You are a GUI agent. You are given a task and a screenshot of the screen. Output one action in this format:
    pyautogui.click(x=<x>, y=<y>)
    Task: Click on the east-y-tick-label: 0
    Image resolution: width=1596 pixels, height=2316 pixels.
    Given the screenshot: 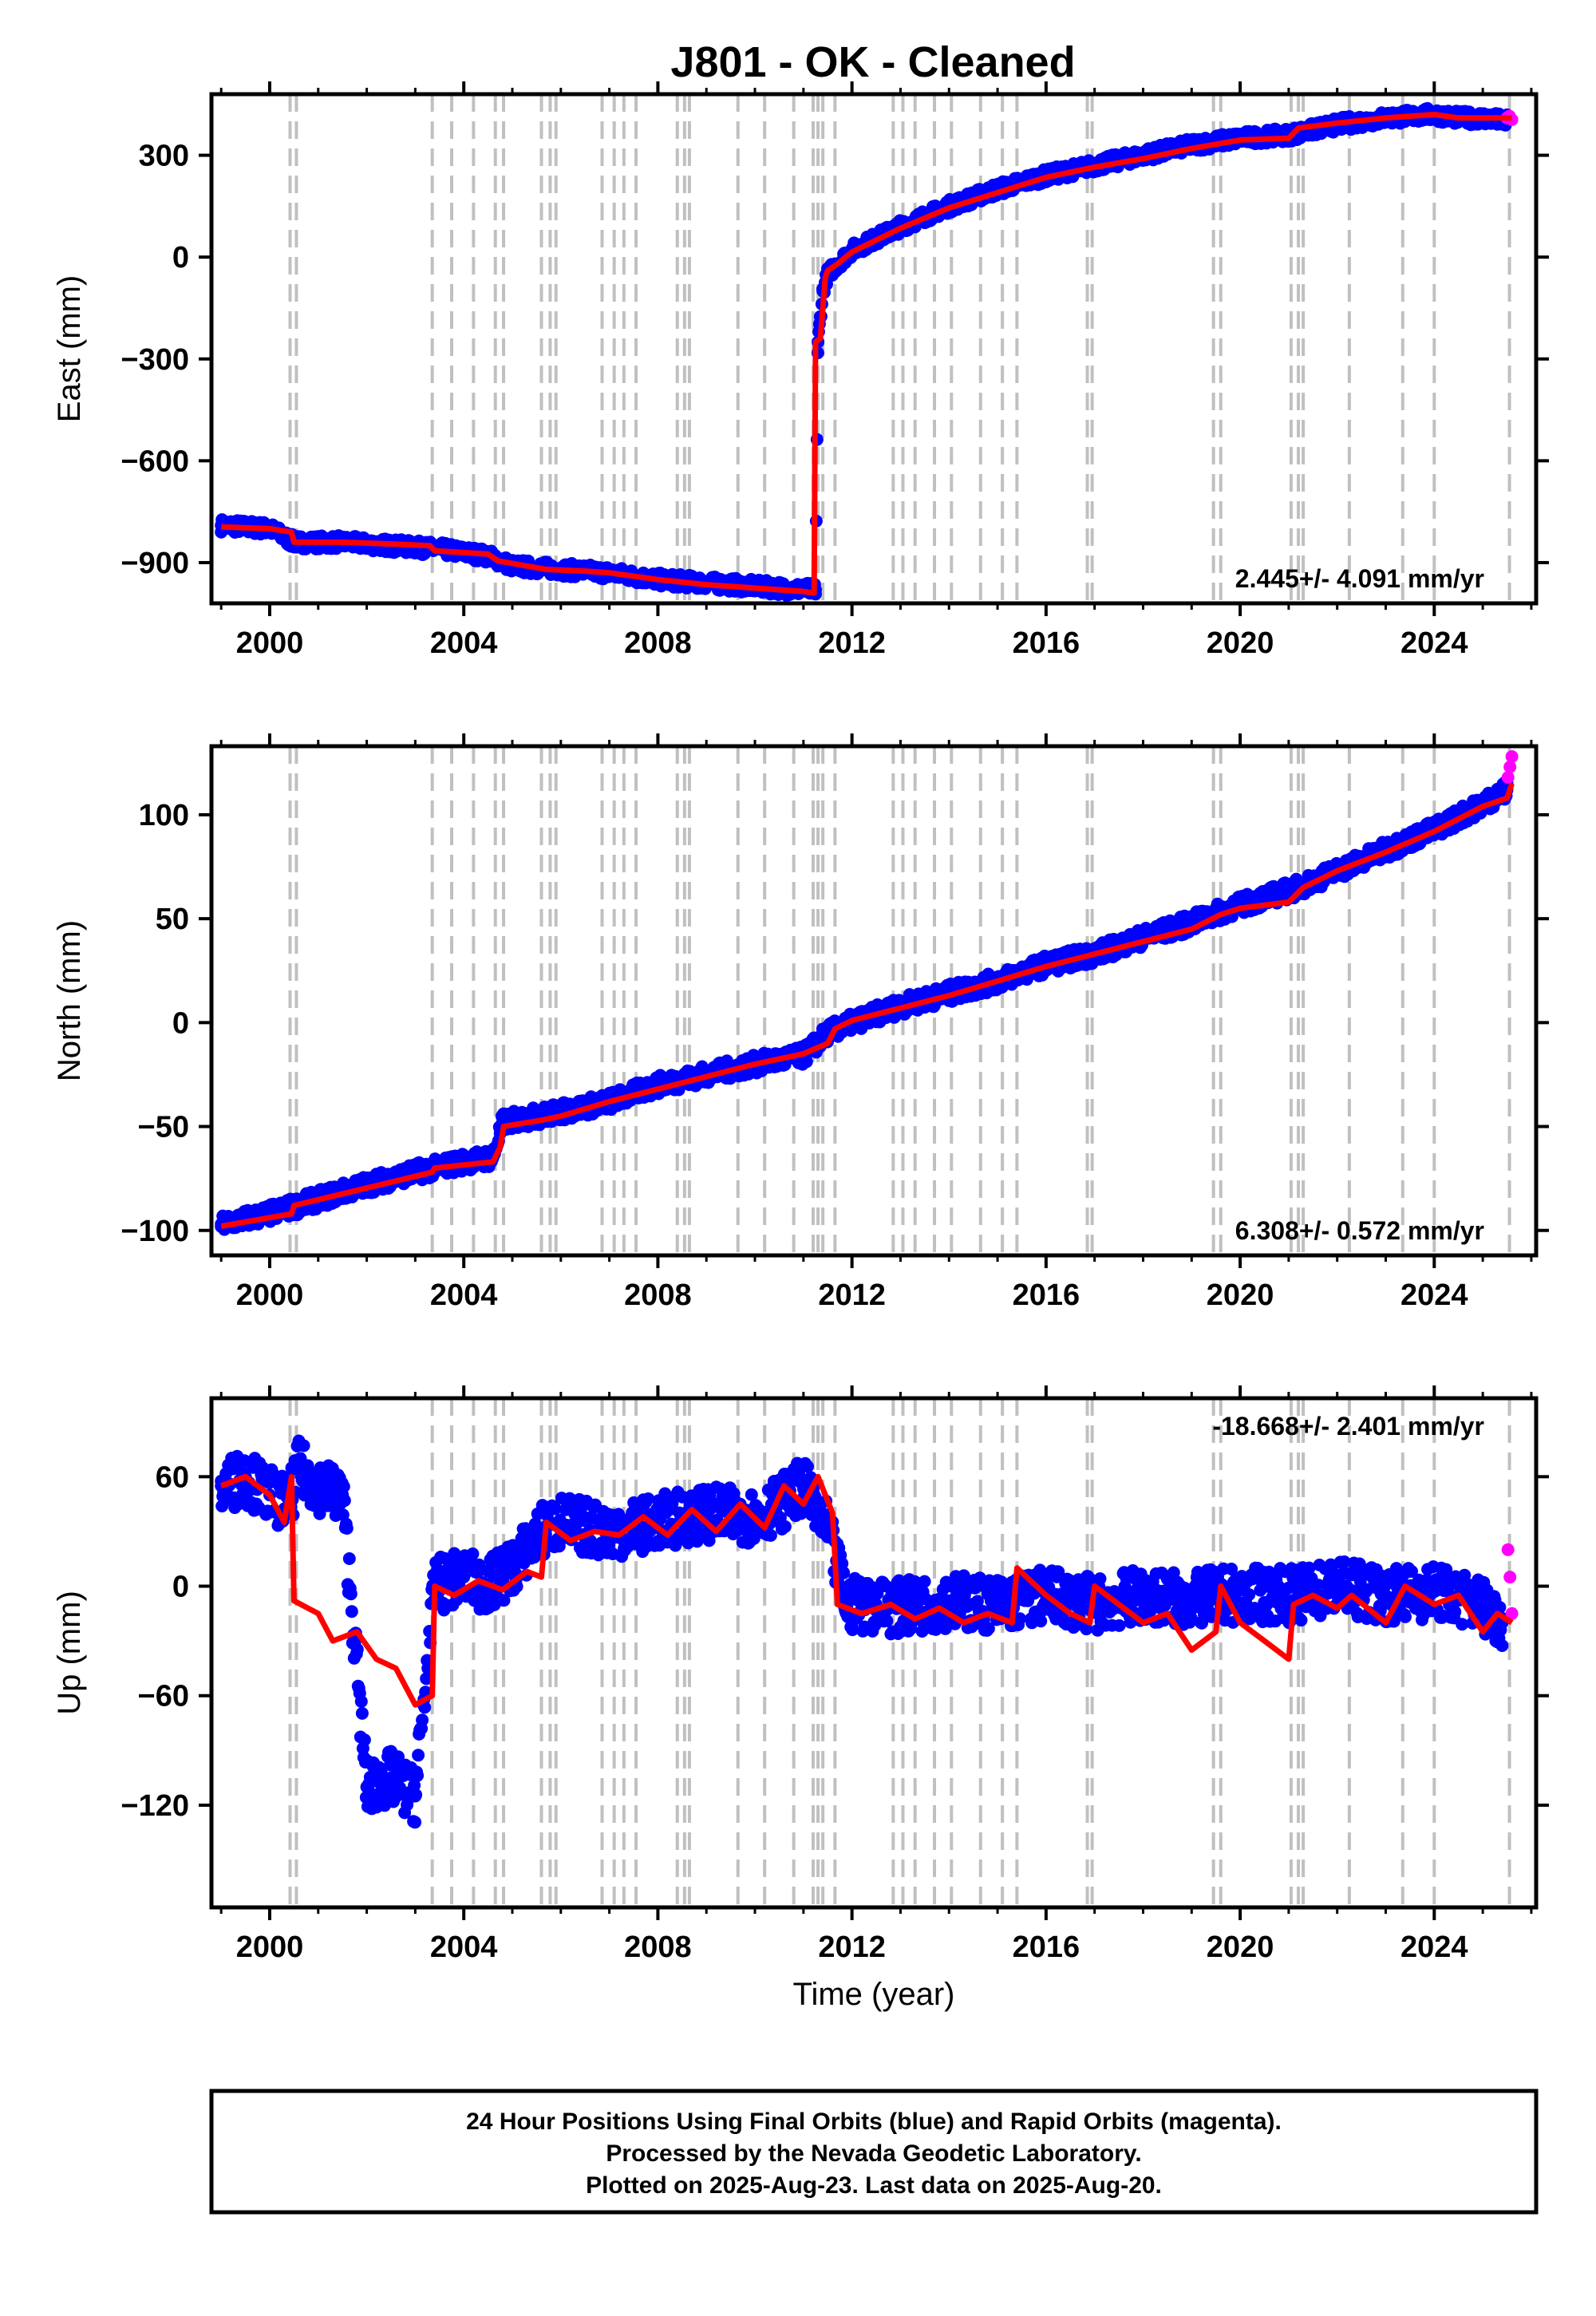 What is the action you would take?
    pyautogui.click(x=180, y=258)
    